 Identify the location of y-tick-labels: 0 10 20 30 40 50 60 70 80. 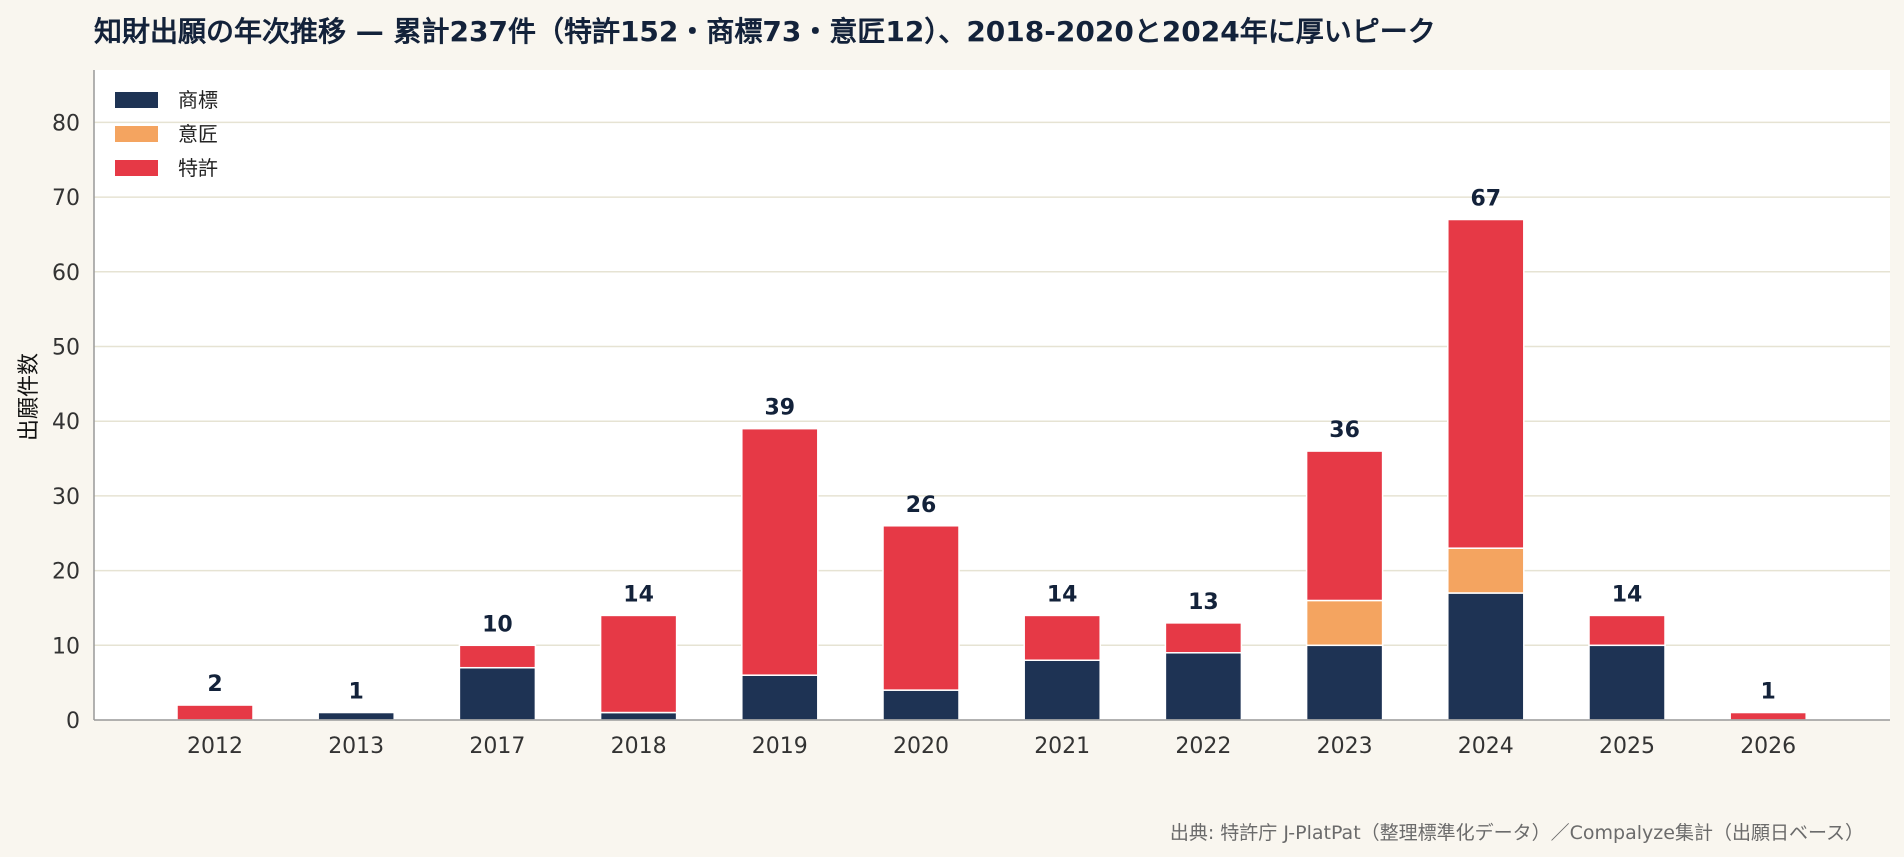
(66, 422).